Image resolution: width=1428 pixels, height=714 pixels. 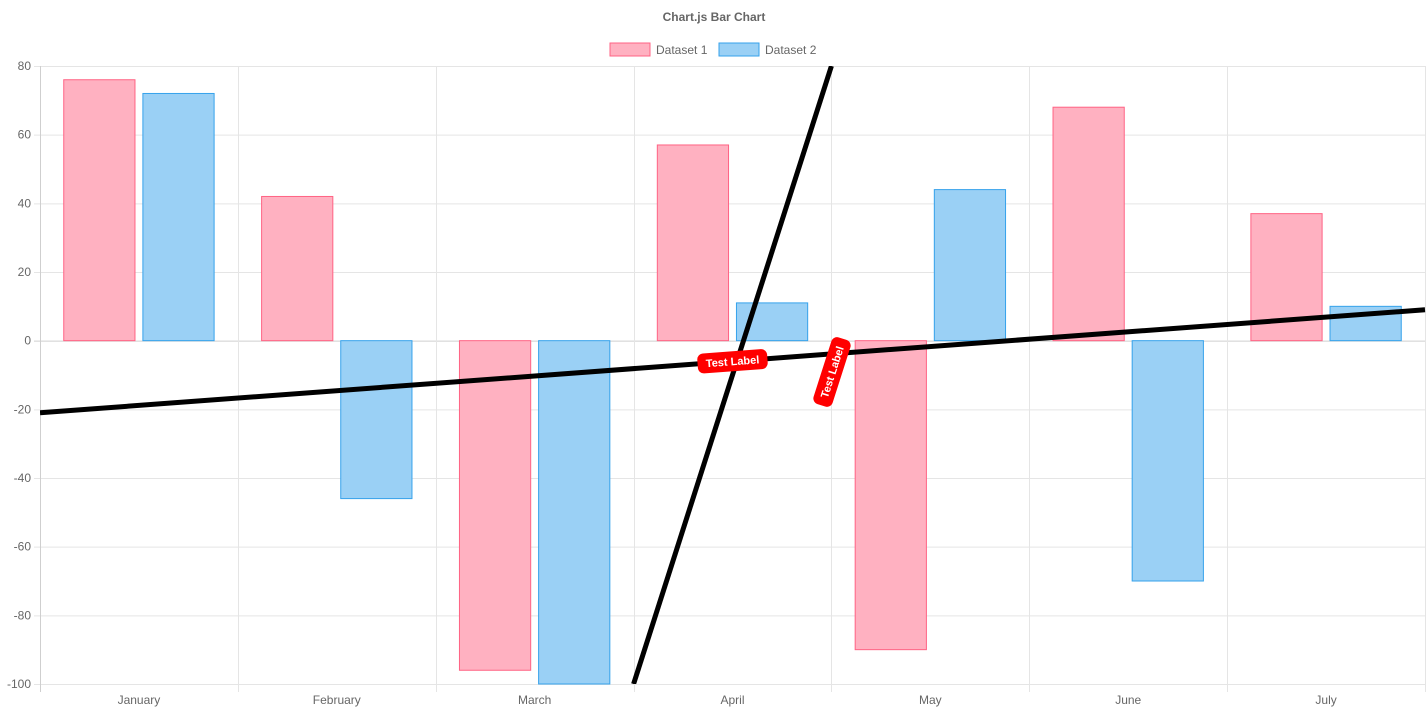 What do you see at coordinates (890, 495) in the screenshot?
I see `bar-dataset-1-may` at bounding box center [890, 495].